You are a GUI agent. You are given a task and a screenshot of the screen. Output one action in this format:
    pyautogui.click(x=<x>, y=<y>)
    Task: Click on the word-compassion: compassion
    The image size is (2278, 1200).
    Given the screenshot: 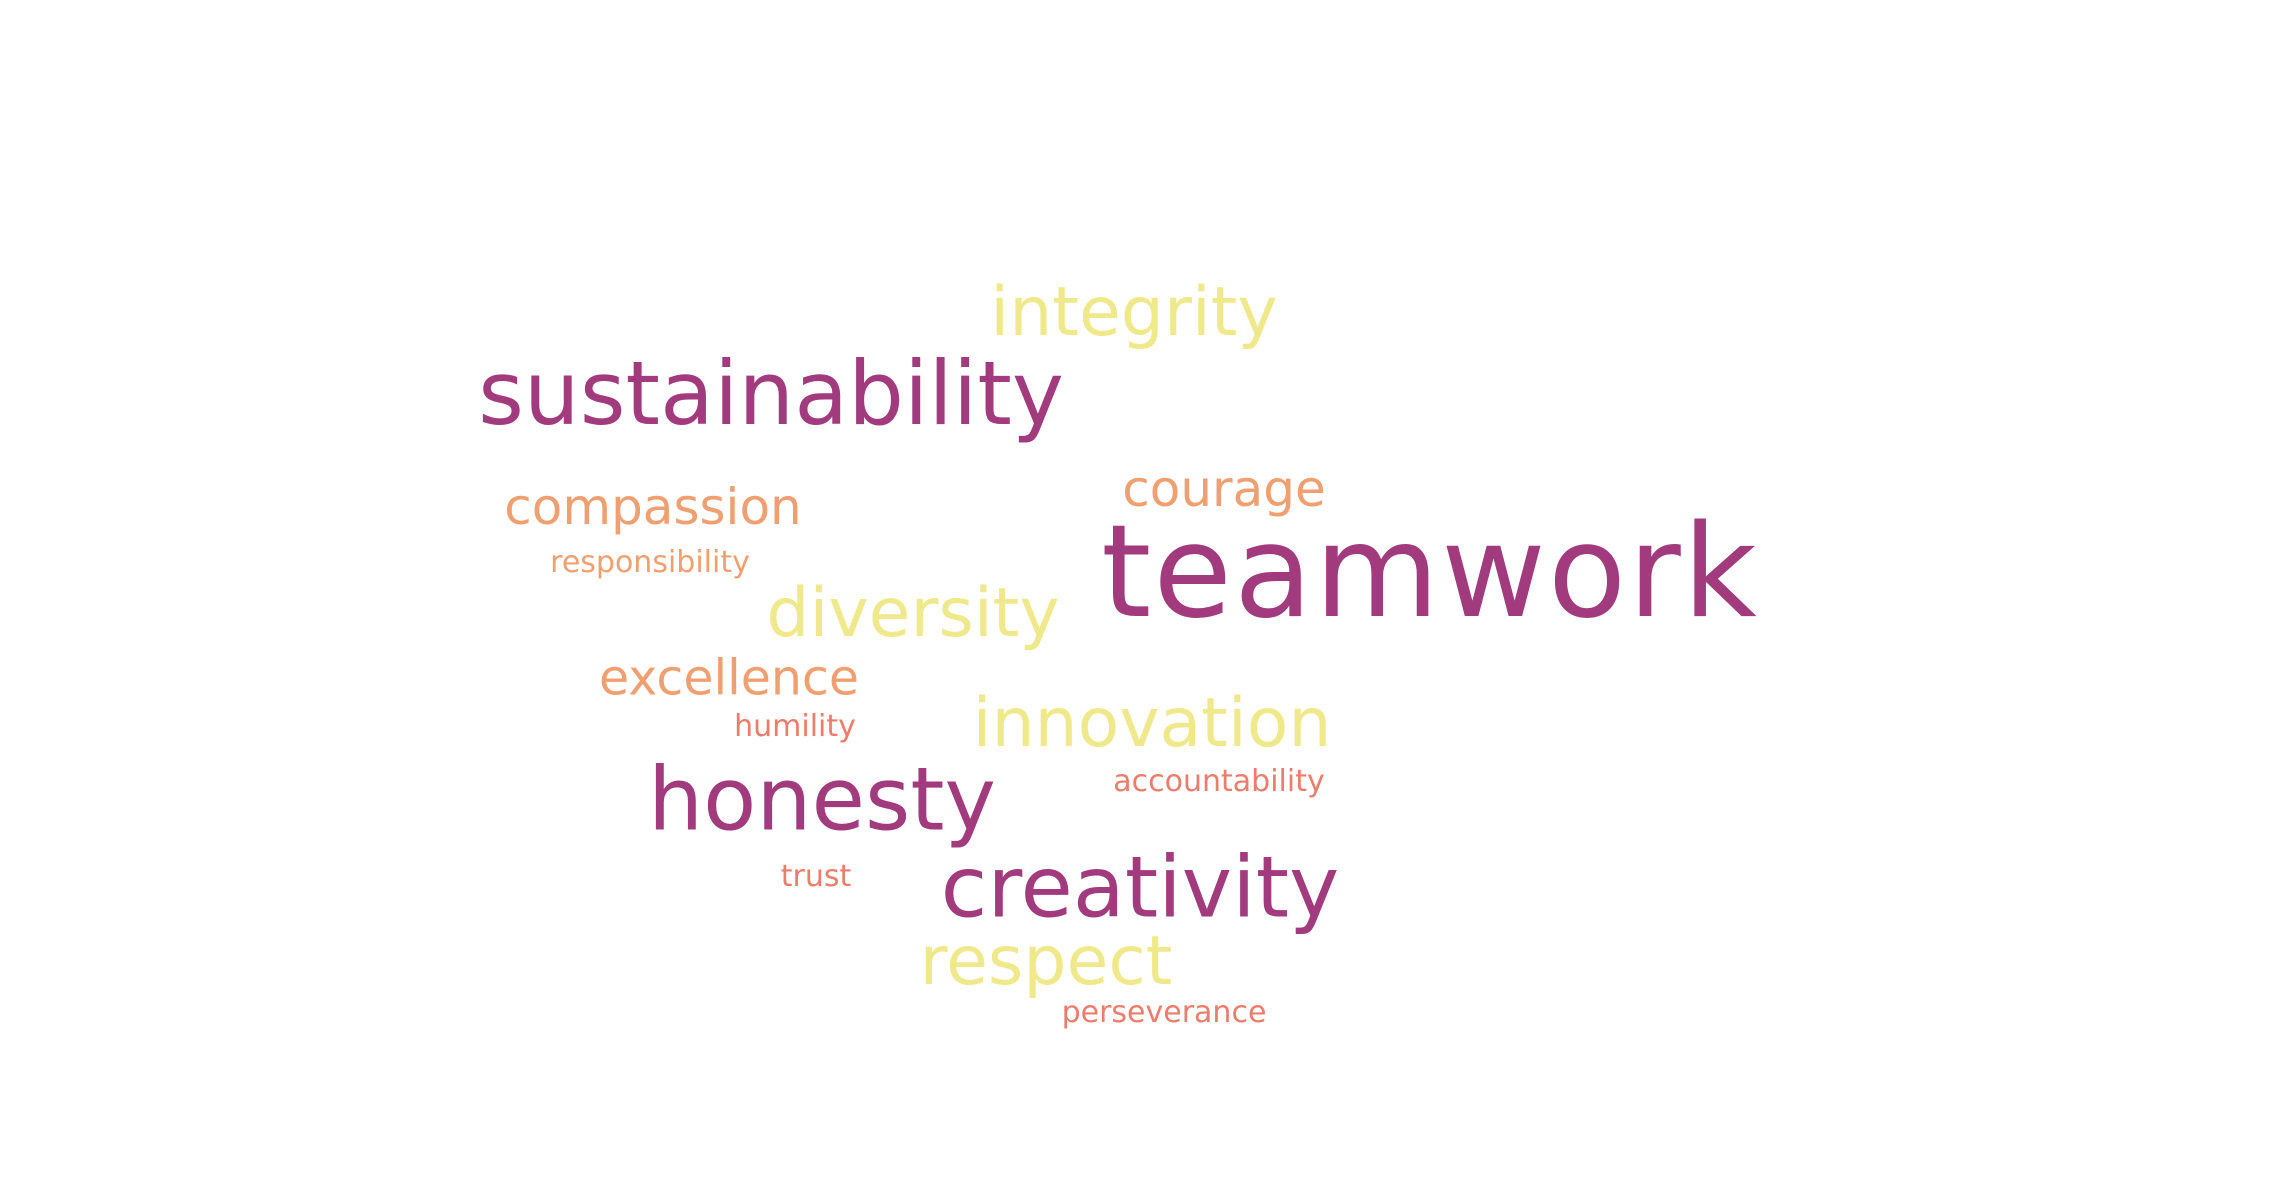 What is the action you would take?
    pyautogui.click(x=653, y=507)
    